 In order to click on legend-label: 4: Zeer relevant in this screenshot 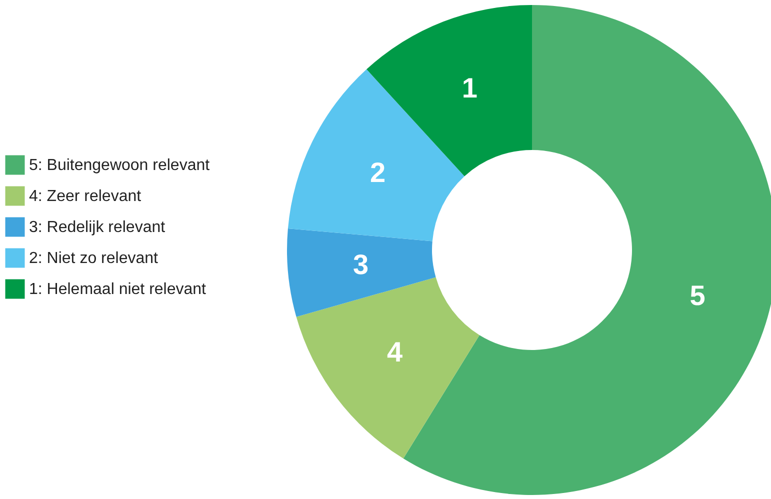, I will do `click(85, 196)`.